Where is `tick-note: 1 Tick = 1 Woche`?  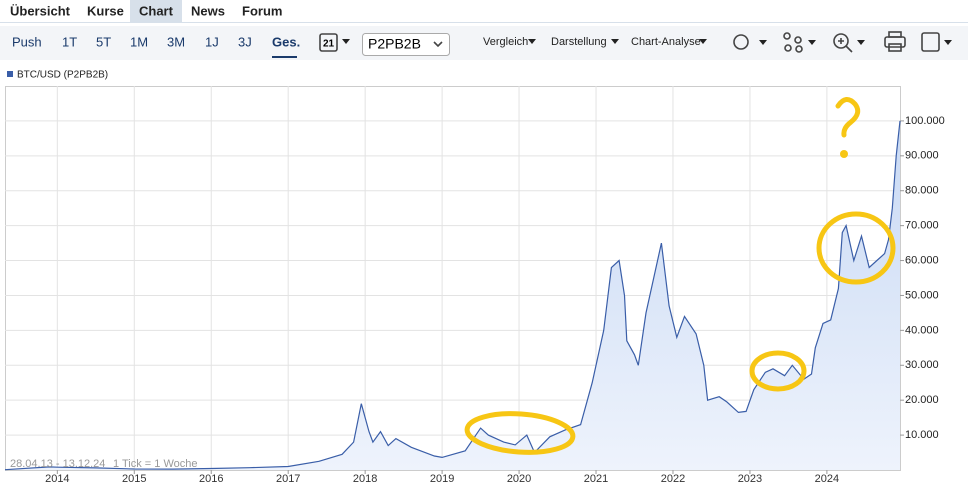 tick-note: 1 Tick = 1 Woche is located at coordinates (155, 464).